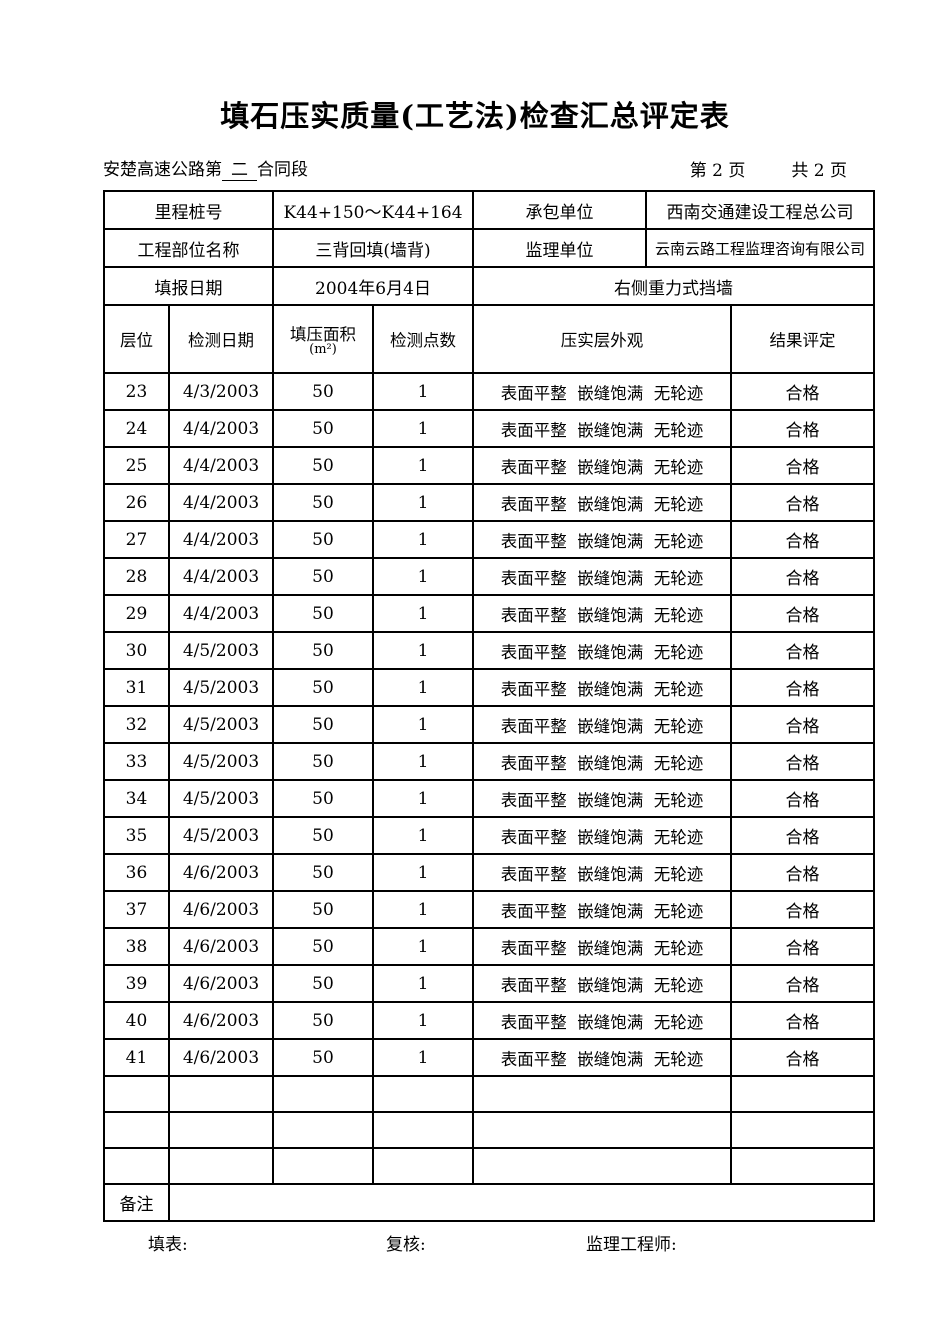 The height and width of the screenshot is (1344, 950). What do you see at coordinates (406, 1245) in the screenshot?
I see `reviewed-by-label: 复核:` at bounding box center [406, 1245].